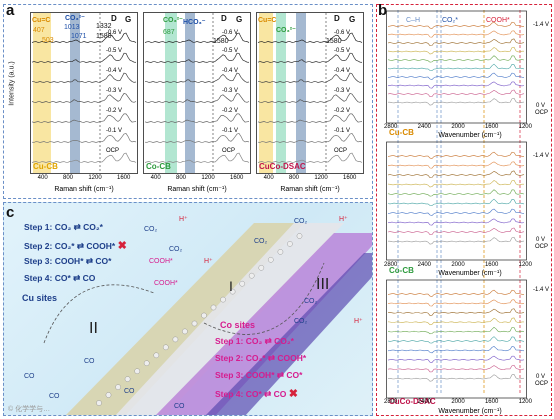 Image resolution: width=554 pixels, height=419 pixels. Describe the element at coordinates (251, 394) in the screenshot. I see `co-step-4-text: Step 4: CO* ⇄ CO` at that location.